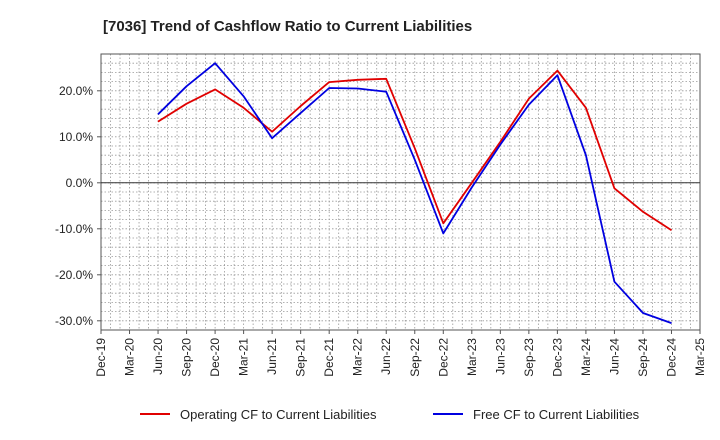 Image resolution: width=720 pixels, height=440 pixels. Describe the element at coordinates (76, 137) in the screenshot. I see `y-tick-label: 10.0%` at that location.